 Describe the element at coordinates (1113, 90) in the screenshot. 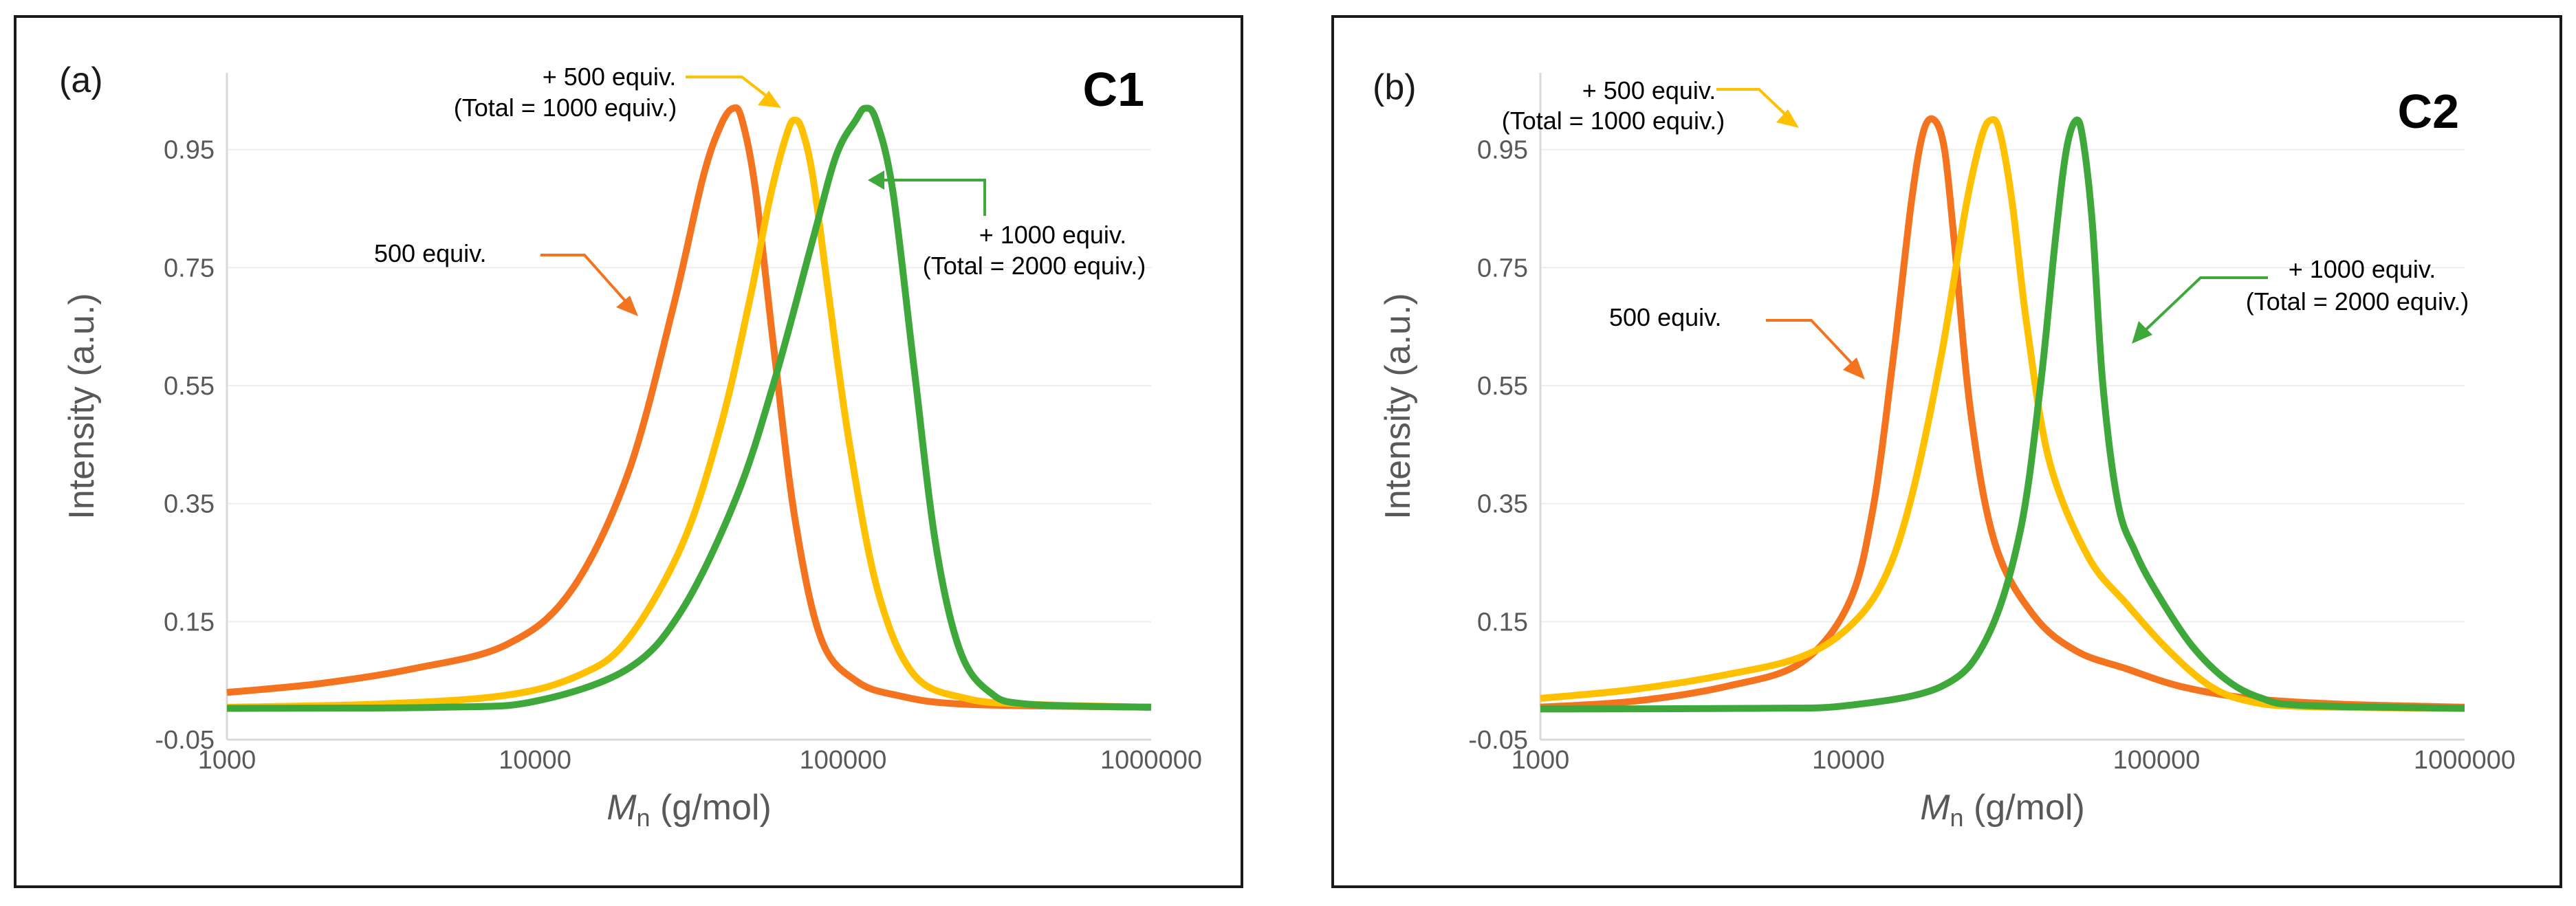

I see `series-tag: C1` at that location.